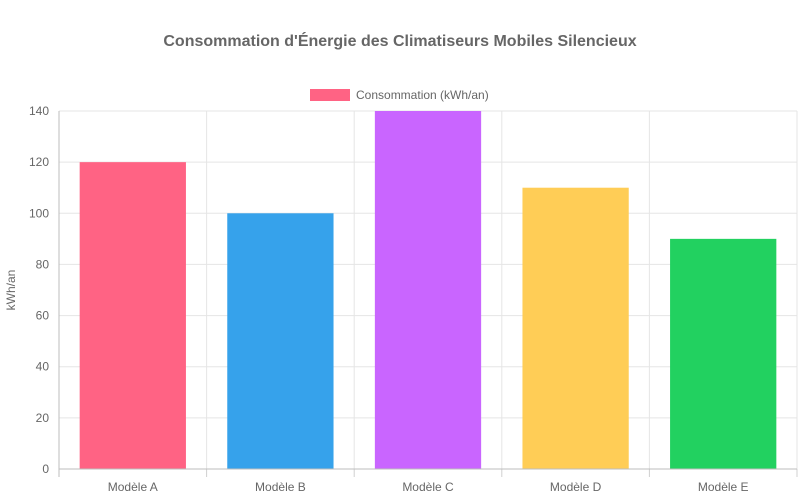 Image resolution: width=800 pixels, height=500 pixels. I want to click on x-tick-label: Modèle E, so click(723, 487).